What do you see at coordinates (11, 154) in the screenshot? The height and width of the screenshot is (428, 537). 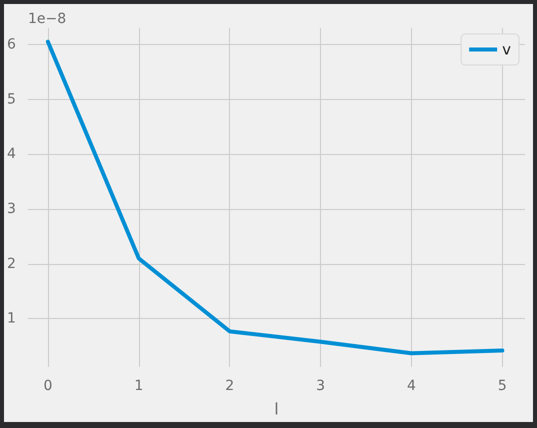 I see `y-tick-label: 4` at bounding box center [11, 154].